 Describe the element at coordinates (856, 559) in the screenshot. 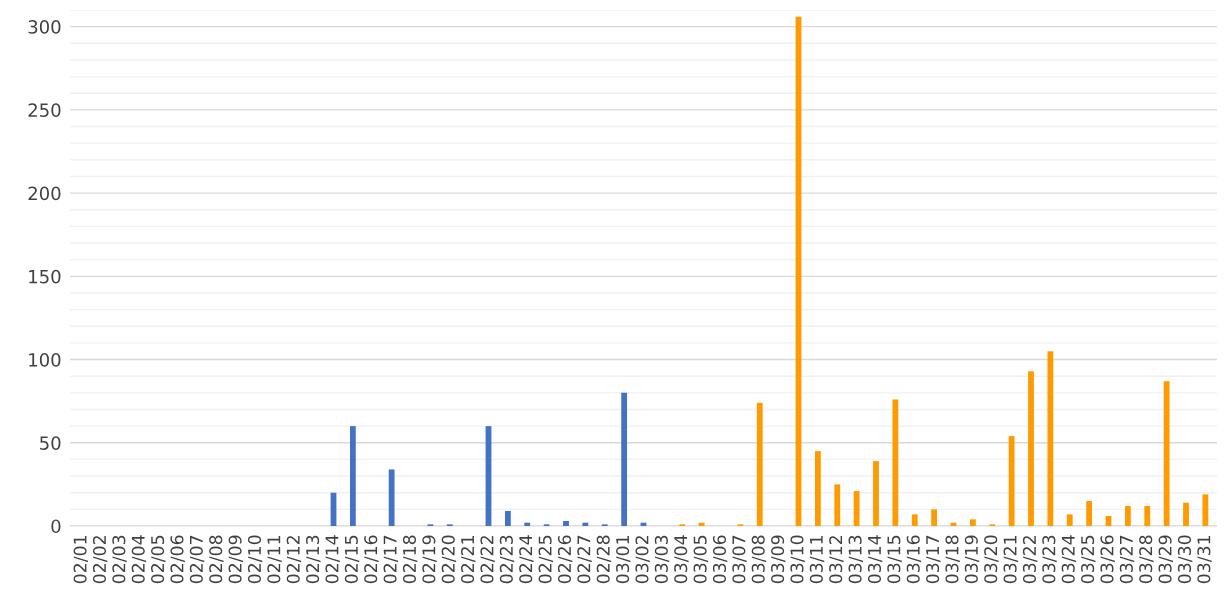

I see `x-tick-label: 03/13` at that location.